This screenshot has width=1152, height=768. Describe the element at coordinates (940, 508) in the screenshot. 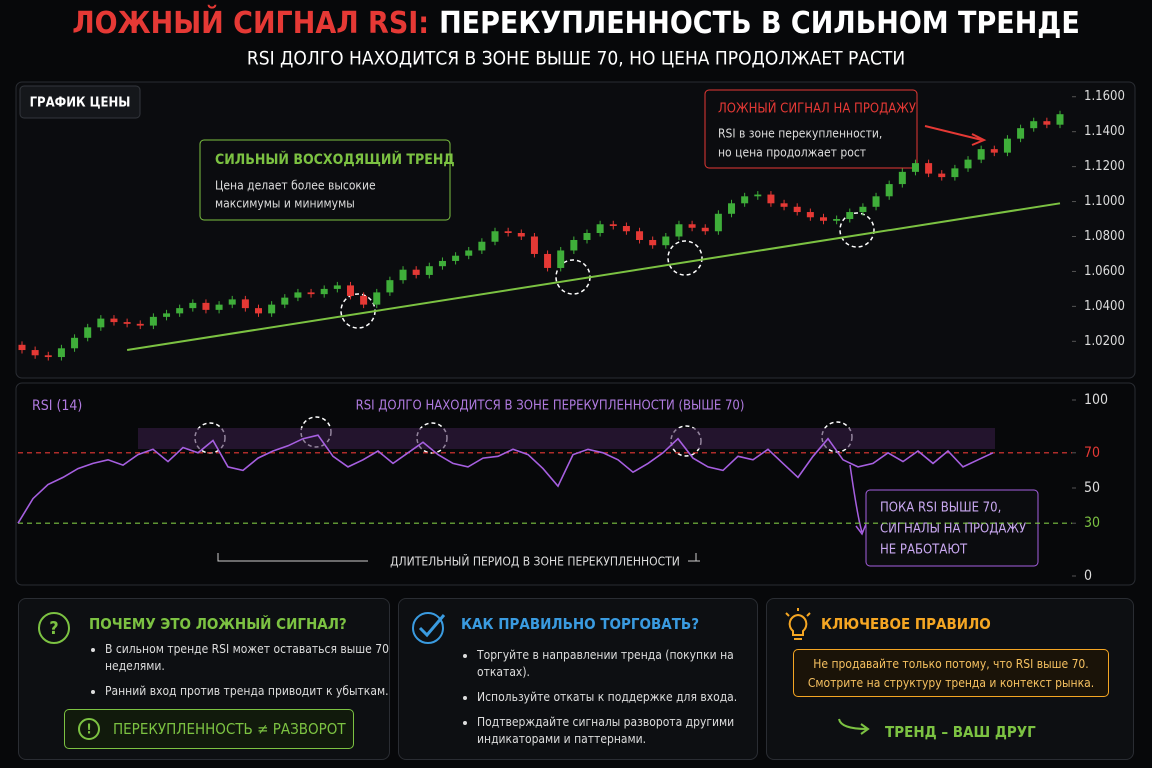

I see `note-text: ПОКА RSI ВЫШЕ 70,` at that location.